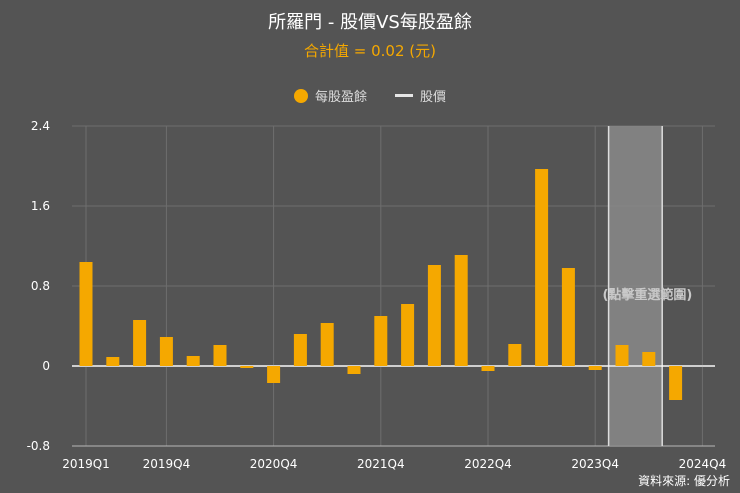 The image size is (740, 493). What do you see at coordinates (595, 464) in the screenshot?
I see `x-tick-label: 2023Q4` at bounding box center [595, 464].